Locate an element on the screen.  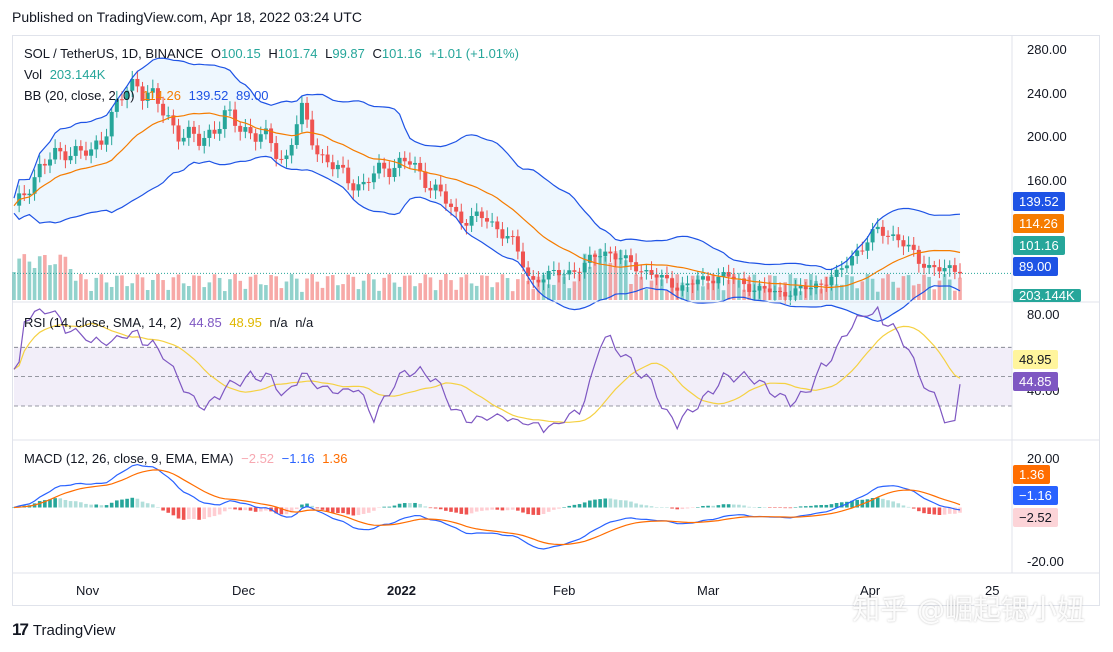
bb-label: BB (20, close, 2, 0) is located at coordinates (79, 95).